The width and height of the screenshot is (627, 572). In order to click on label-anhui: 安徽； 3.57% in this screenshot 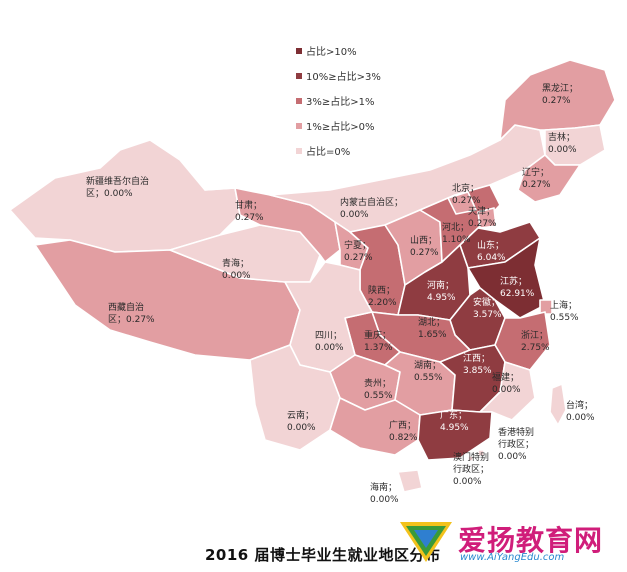, I will do `click(487, 309)`.